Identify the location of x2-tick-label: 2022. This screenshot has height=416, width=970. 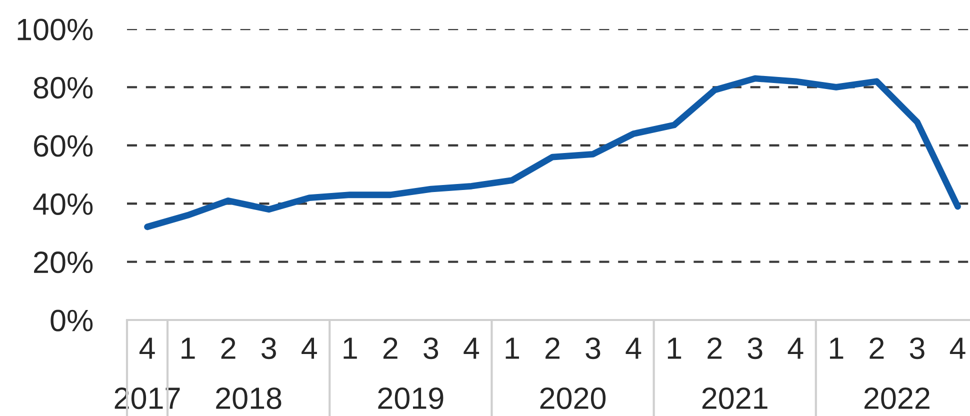
(897, 398).